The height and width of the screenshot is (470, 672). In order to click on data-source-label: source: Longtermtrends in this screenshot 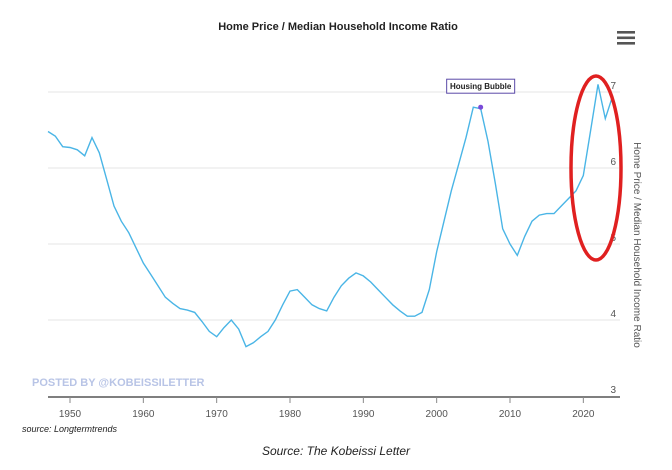, I will do `click(70, 429)`.